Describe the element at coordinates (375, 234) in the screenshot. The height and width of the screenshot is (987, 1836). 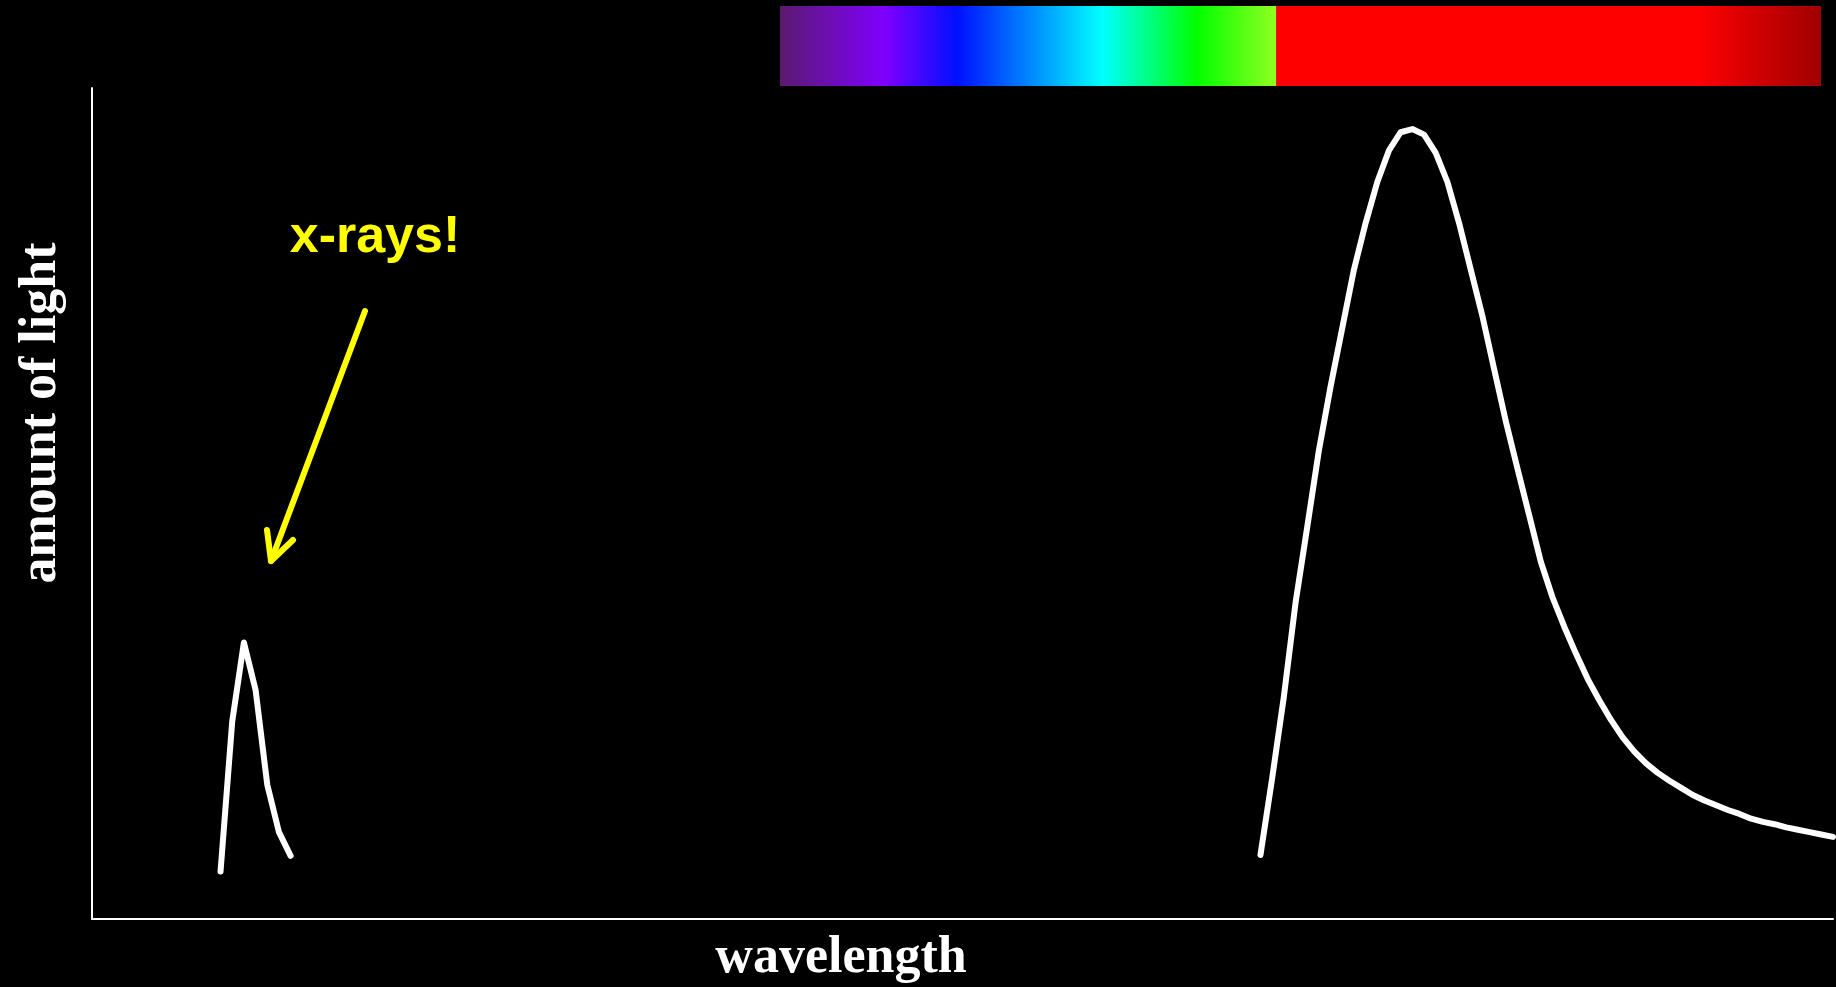
I see `annotation: x-rays!` at that location.